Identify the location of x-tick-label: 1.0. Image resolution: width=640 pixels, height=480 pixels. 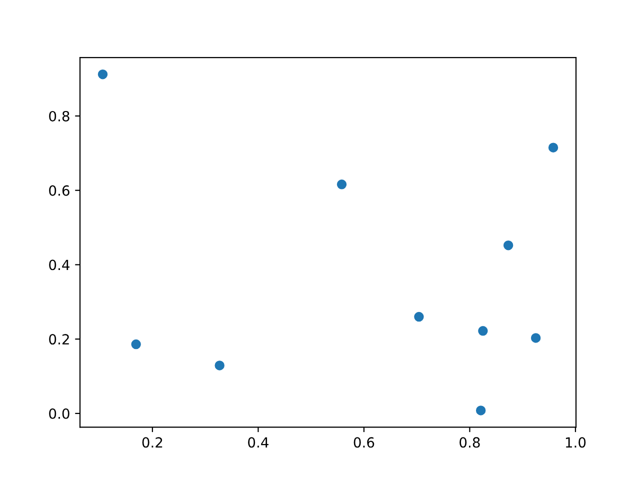
(576, 442).